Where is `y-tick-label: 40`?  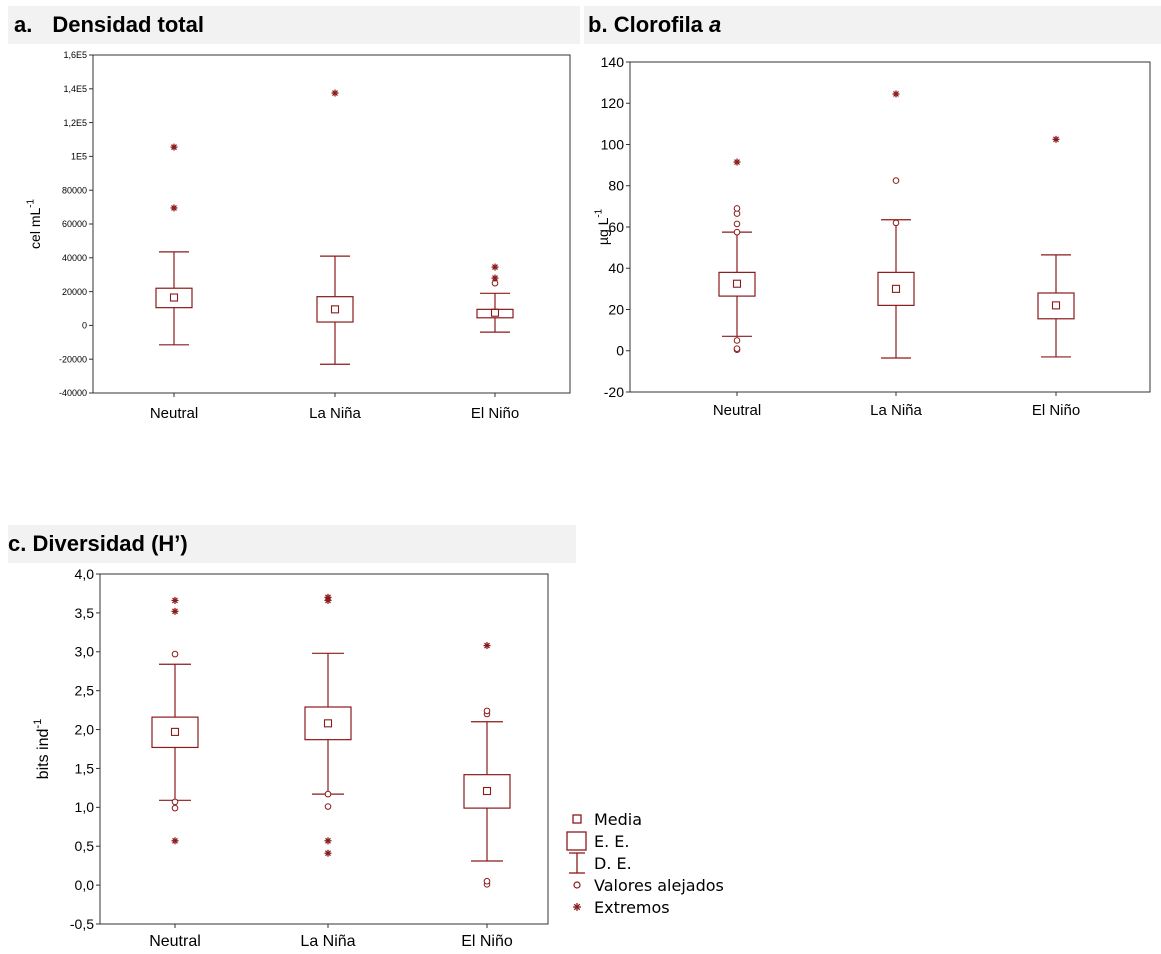 y-tick-label: 40 is located at coordinates (616, 268).